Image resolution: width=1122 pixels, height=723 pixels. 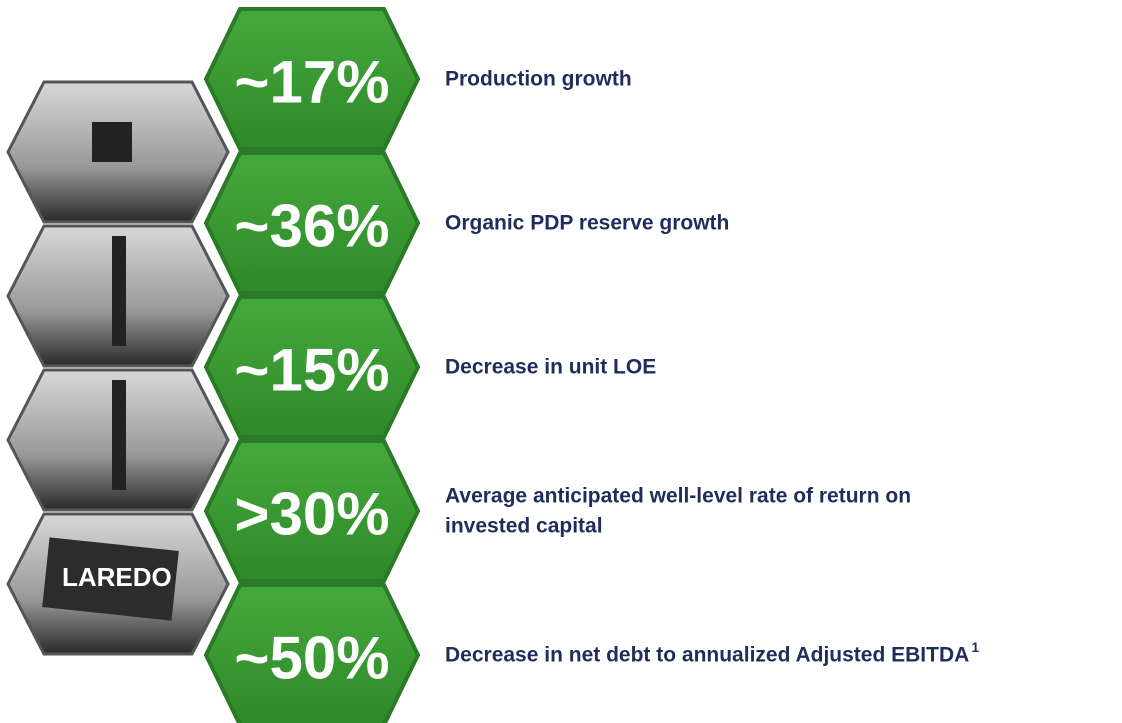 What do you see at coordinates (587, 223) in the screenshot?
I see `description: Organic PDP reserve growth` at bounding box center [587, 223].